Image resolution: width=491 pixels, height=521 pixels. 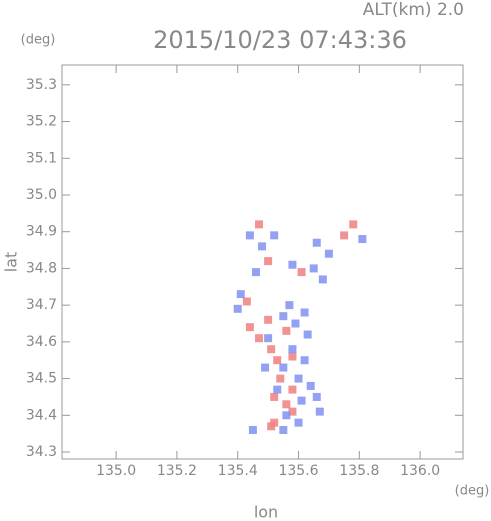 I want to click on y-tick-label: 34.8, so click(x=41, y=268).